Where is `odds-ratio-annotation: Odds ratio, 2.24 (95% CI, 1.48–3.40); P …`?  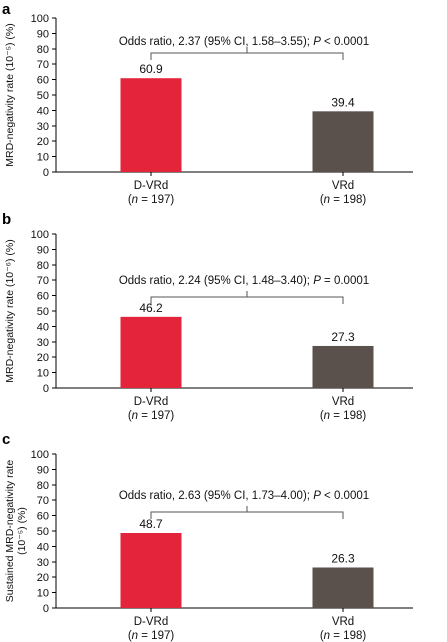 odds-ratio-annotation: Odds ratio, 2.24 (95% CI, 1.48–3.40); P … is located at coordinates (244, 281).